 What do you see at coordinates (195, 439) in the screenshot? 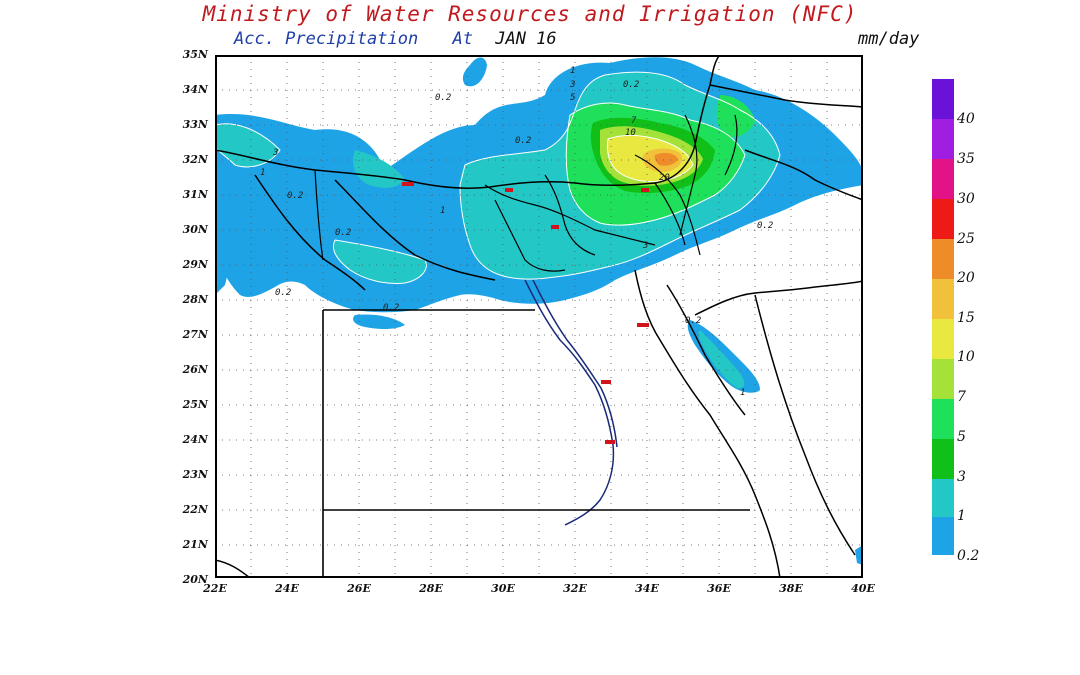
I see `lat-label: 24N` at bounding box center [195, 439].